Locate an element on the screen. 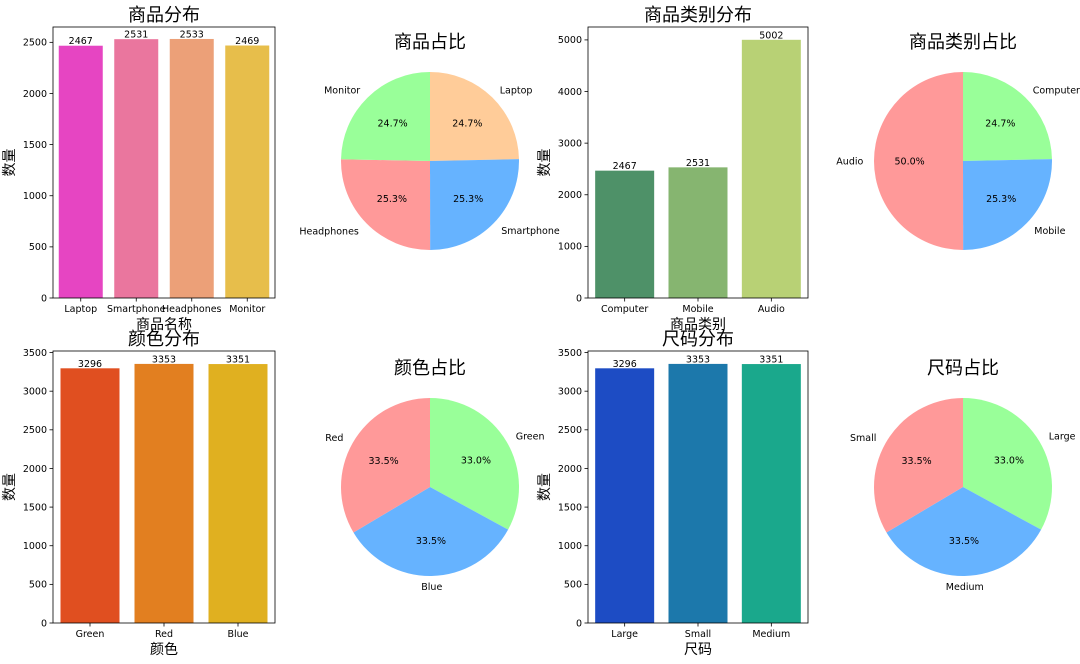 This screenshot has width=1080, height=664. bar-small is located at coordinates (698, 493).